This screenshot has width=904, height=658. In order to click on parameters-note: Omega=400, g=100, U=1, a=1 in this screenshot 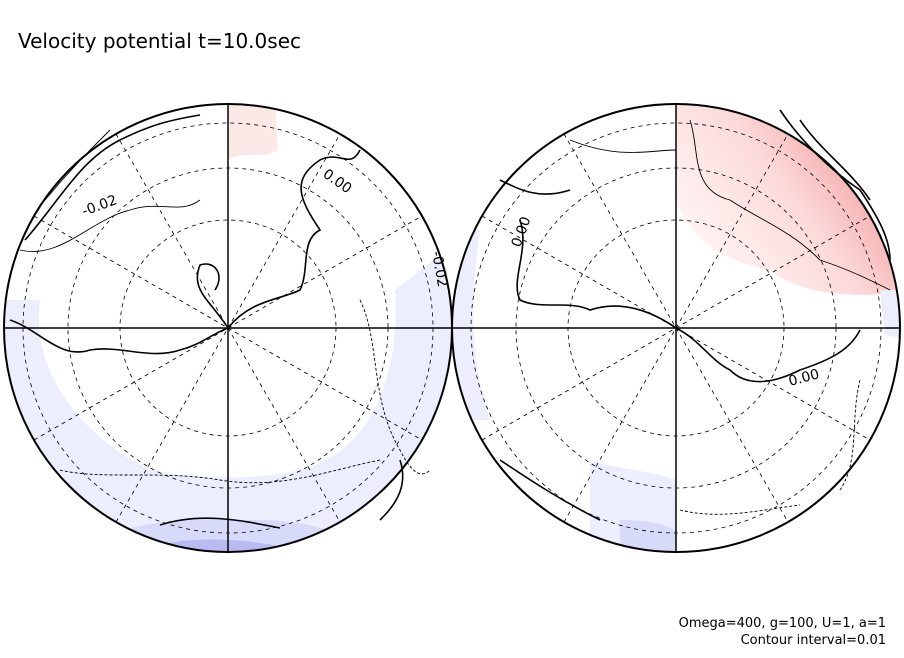, I will do `click(782, 623)`.